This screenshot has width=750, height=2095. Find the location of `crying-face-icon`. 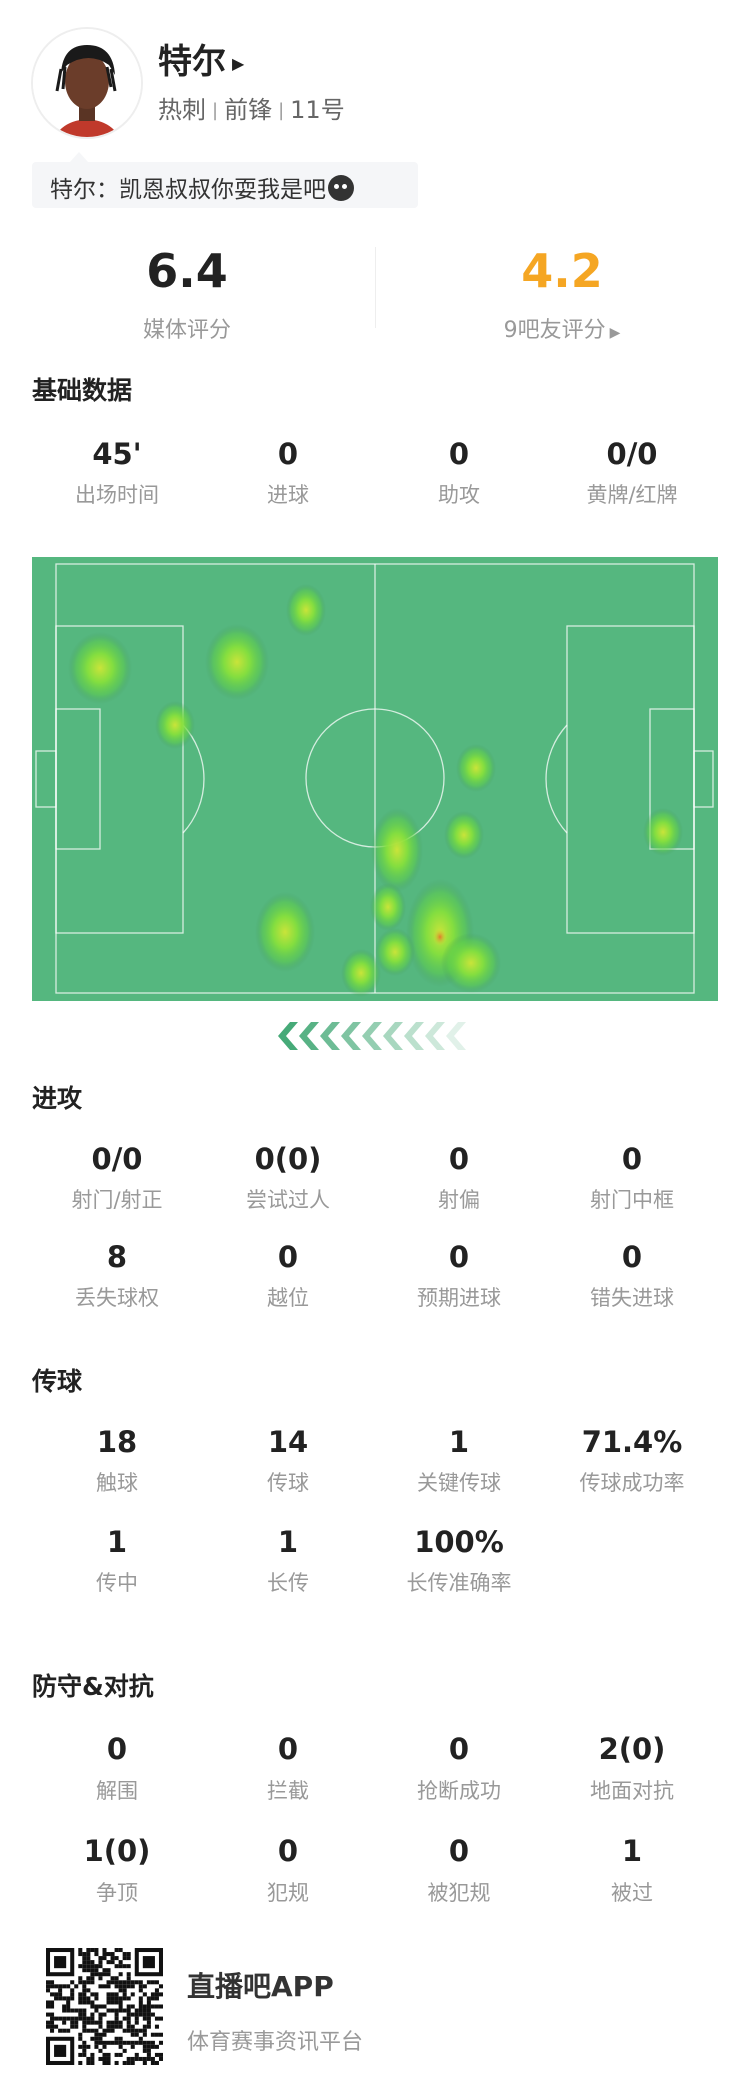

crying-face-icon is located at coordinates (341, 188).